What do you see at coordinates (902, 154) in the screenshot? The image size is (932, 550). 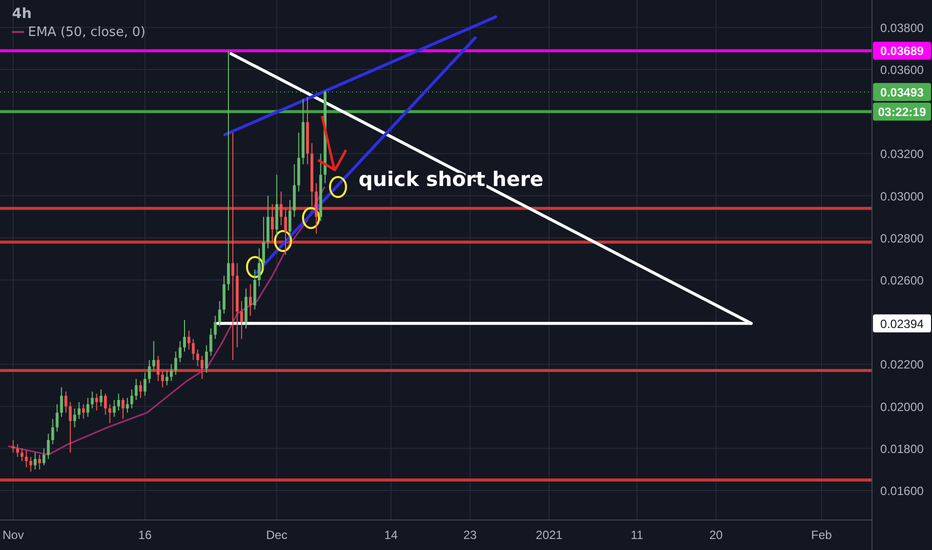 I see `y-tick-label: 0.03200` at bounding box center [902, 154].